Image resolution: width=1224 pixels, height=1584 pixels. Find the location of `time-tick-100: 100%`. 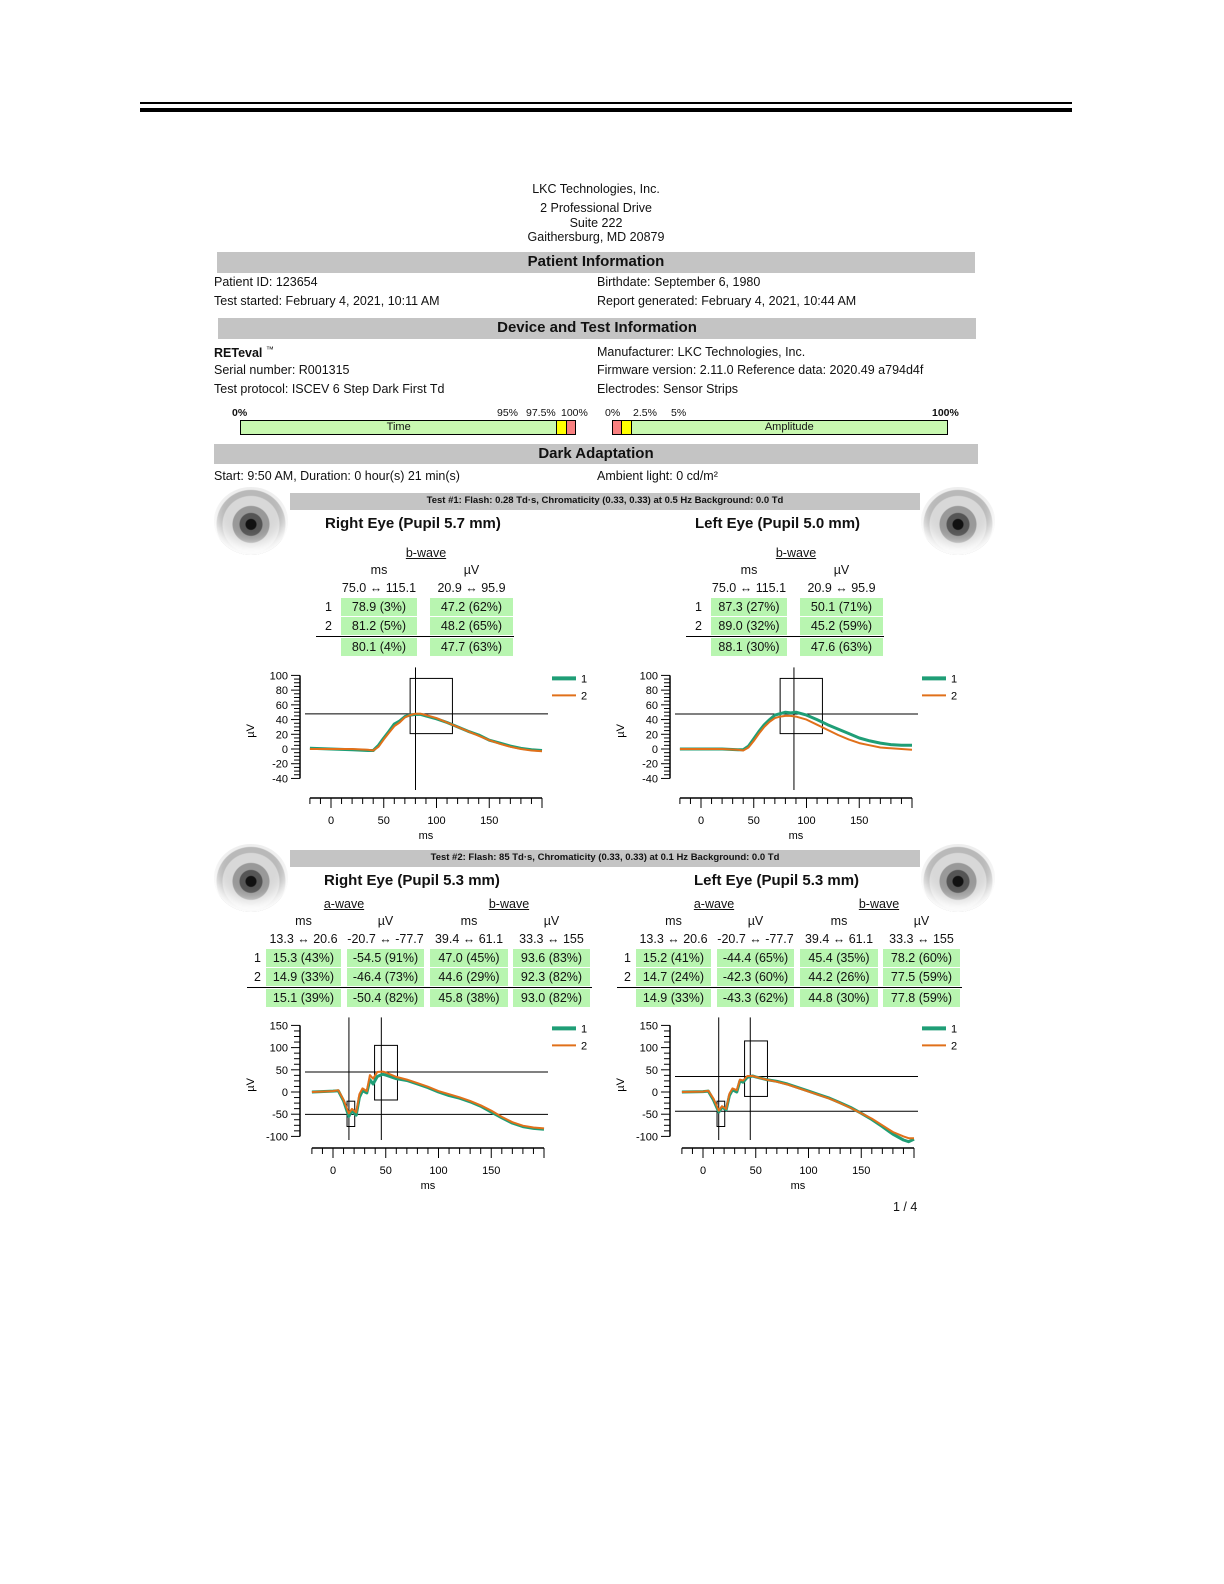

time-tick-100: 100% is located at coordinates (574, 413).